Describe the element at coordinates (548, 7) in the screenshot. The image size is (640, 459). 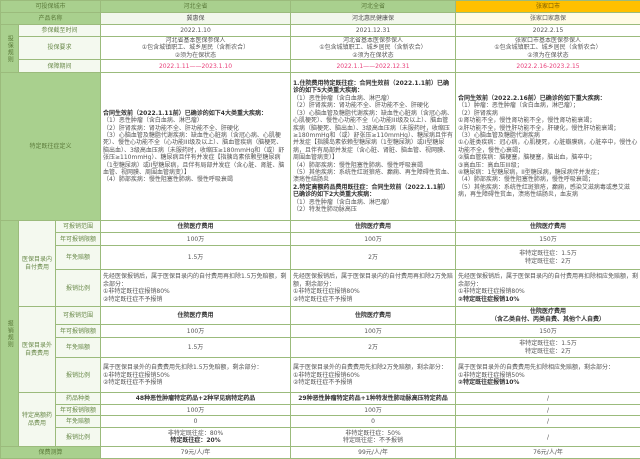
I see `city-c: 张家口市` at that location.